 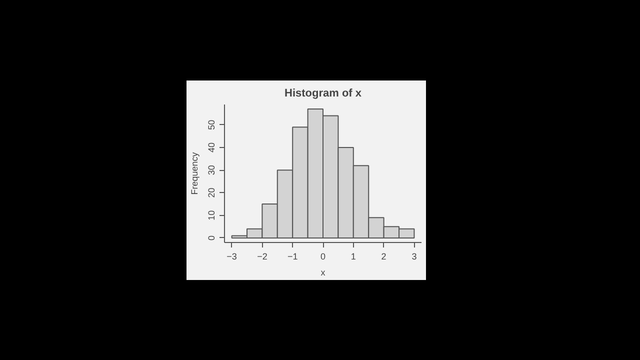 I want to click on y-tick-label: 0, so click(x=211, y=237).